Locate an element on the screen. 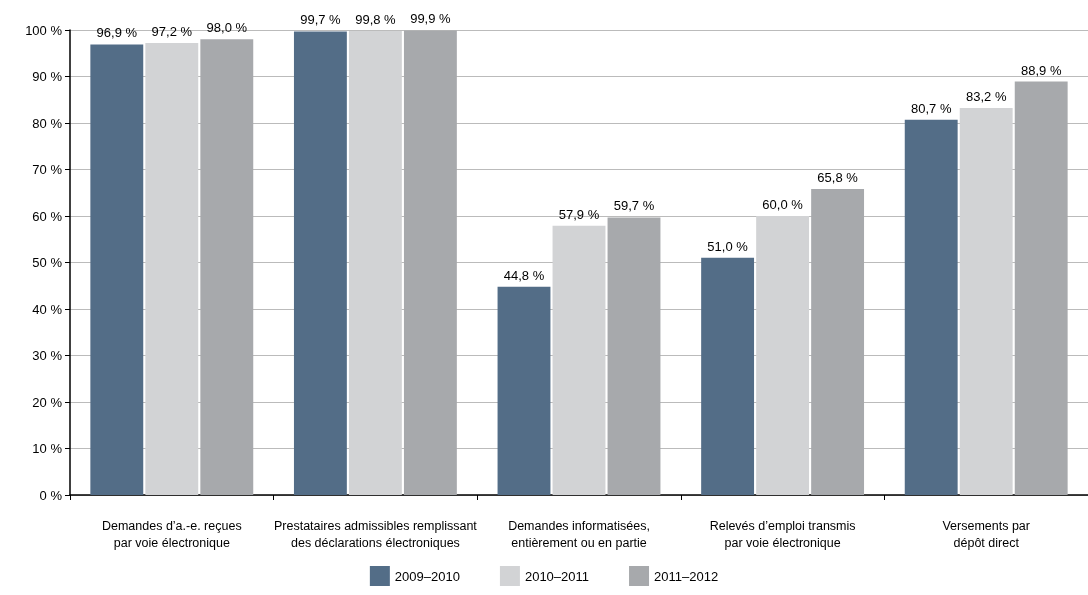 Image resolution: width=1088 pixels, height=595 pixels. legend-label: 2011–2012 is located at coordinates (686, 576).